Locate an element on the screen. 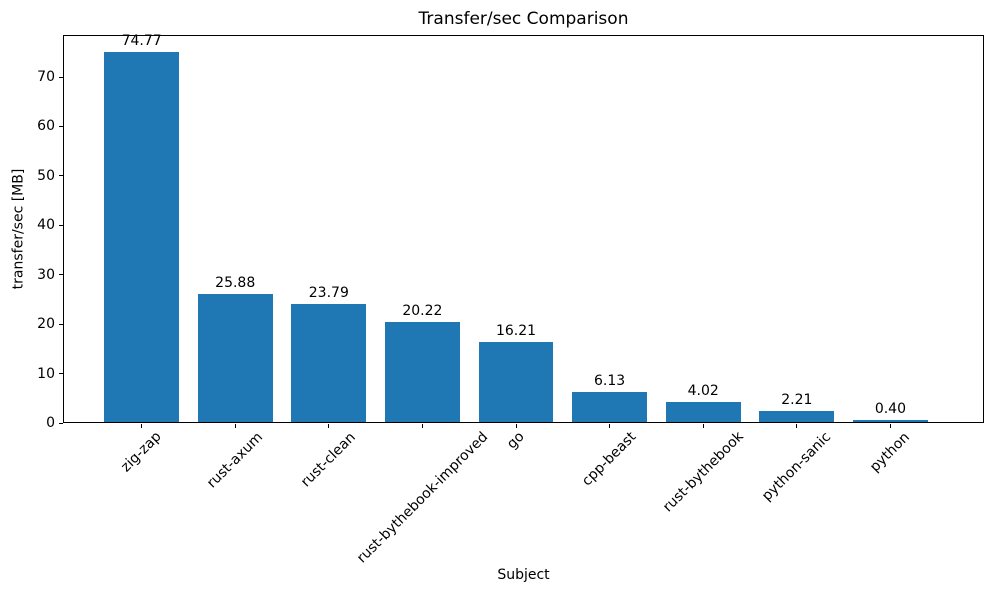  bar-value-label: 6.13 is located at coordinates (610, 380).